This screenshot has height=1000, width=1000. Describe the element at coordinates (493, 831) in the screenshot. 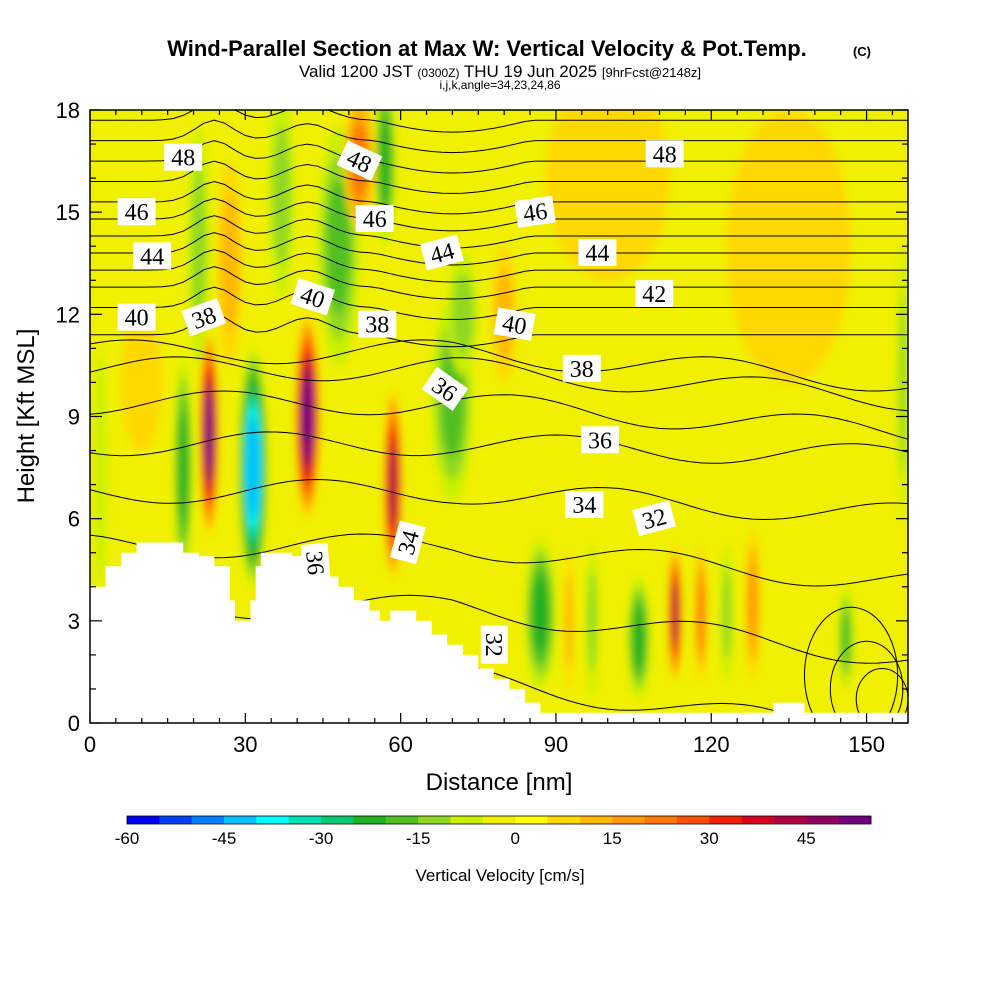

I see `colorbar: -60 -45 -30 -15 0 15 30 45` at that location.